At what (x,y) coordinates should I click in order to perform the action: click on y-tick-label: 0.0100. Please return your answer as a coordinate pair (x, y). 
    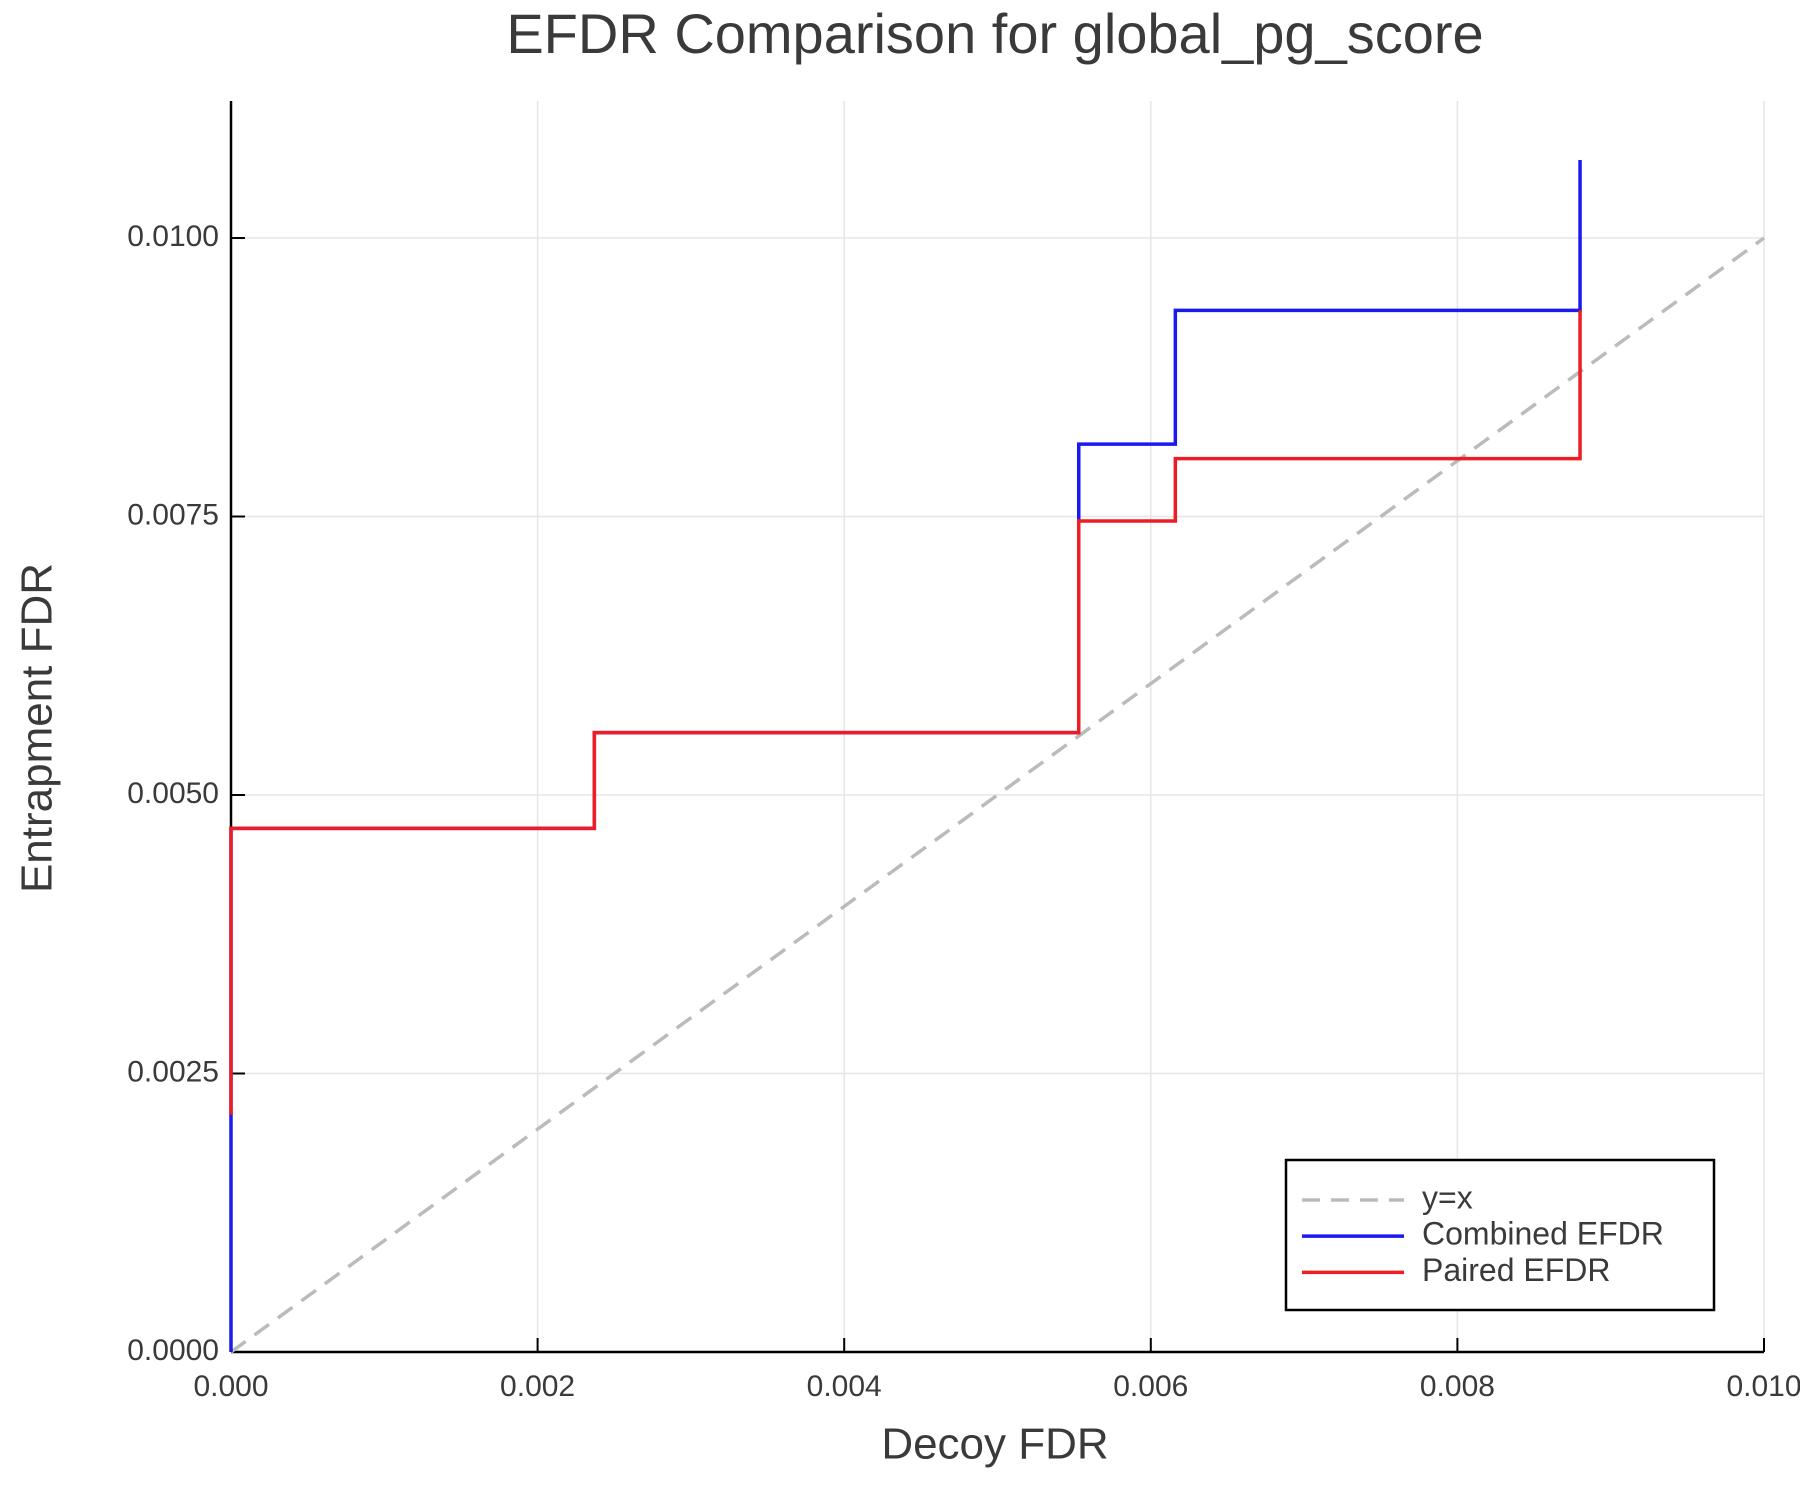
    Looking at the image, I should click on (173, 236).